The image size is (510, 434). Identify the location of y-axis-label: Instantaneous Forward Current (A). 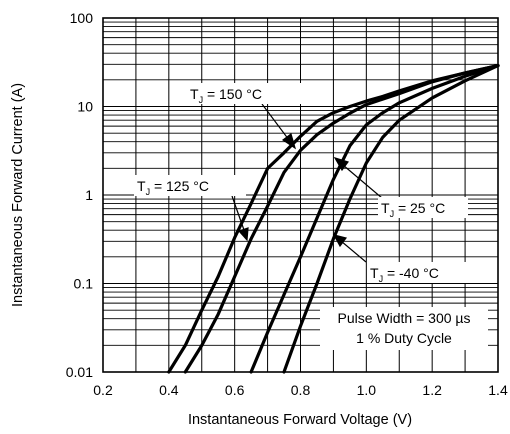
(18, 195).